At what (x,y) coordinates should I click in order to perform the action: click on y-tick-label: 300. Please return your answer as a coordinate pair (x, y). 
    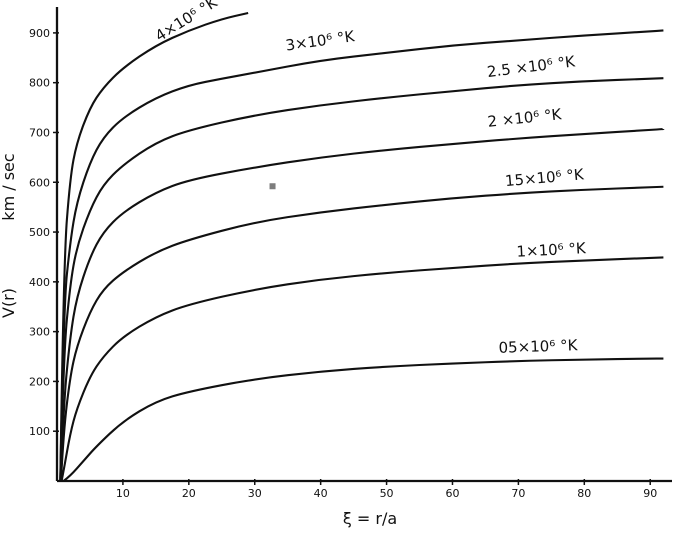
    Looking at the image, I should click on (39, 332).